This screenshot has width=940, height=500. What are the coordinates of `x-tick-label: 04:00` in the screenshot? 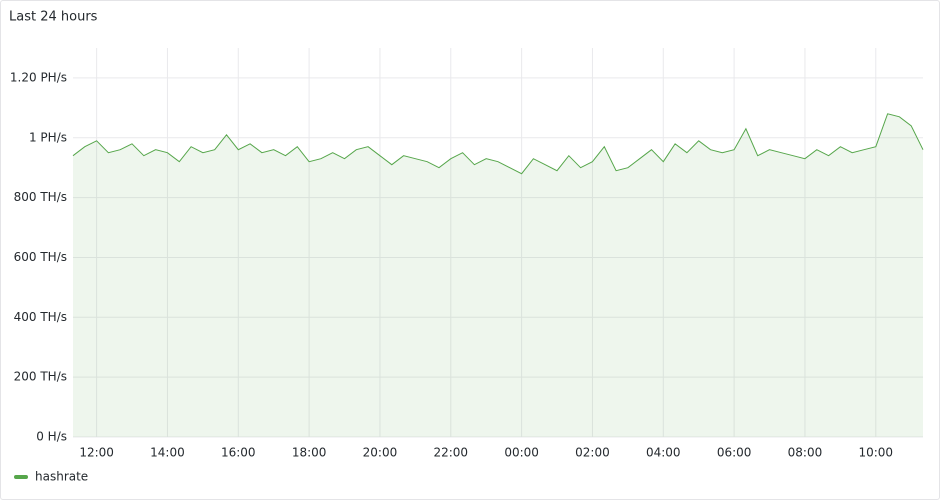 It's located at (663, 453).